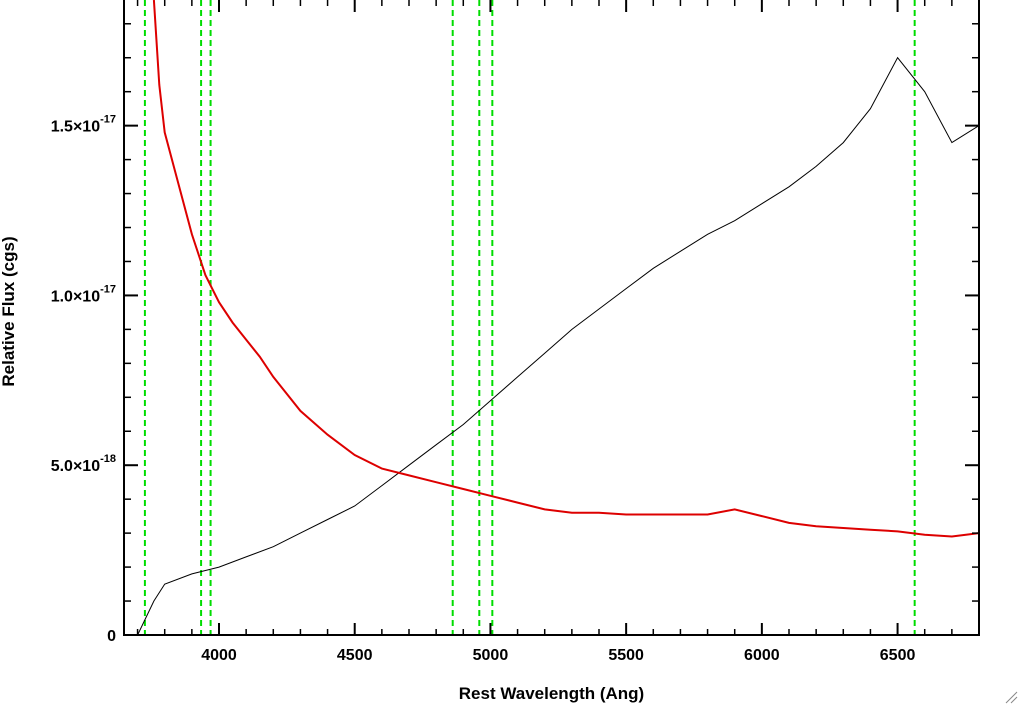 The image size is (1020, 706). I want to click on y-axis-title: Relative Flux (cgs), so click(9, 311).